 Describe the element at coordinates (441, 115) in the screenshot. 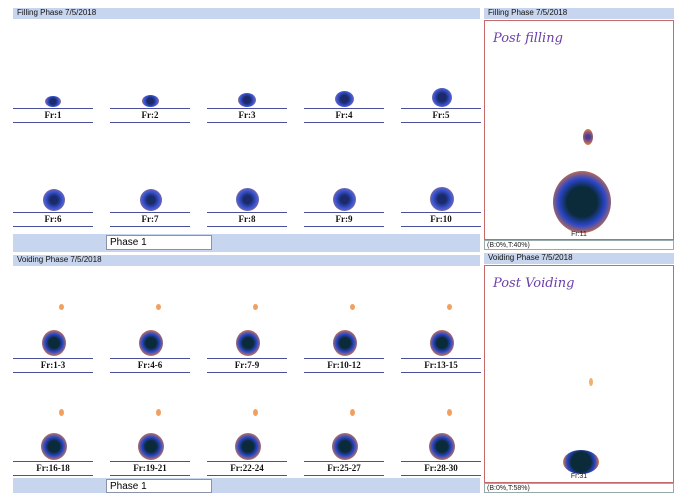

I see `frame-label: Fr:5` at that location.